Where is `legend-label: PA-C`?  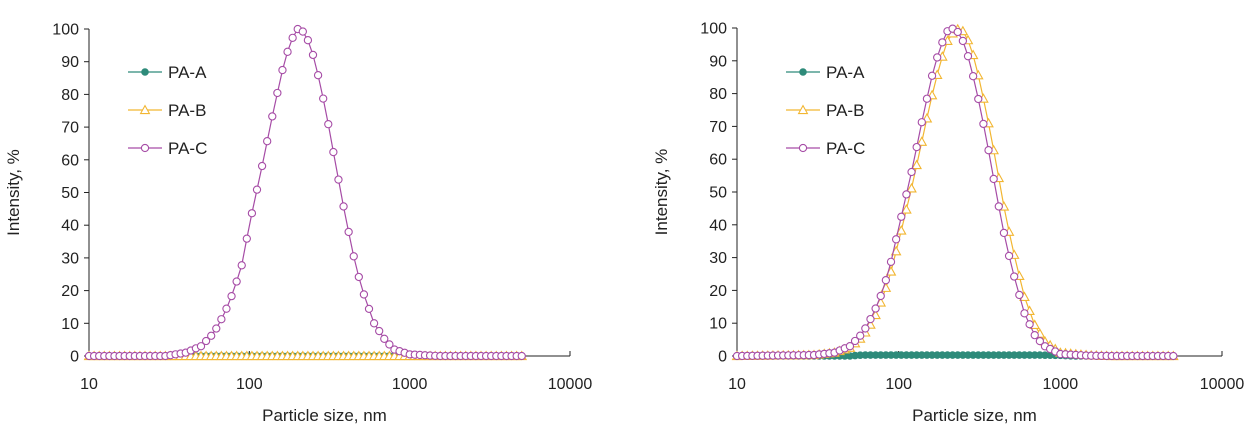 legend-label: PA-C is located at coordinates (187, 148).